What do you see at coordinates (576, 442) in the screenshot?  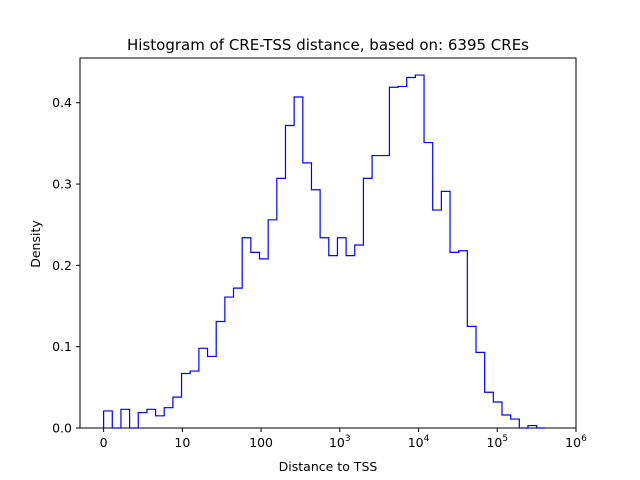 I see `x-tick-label: 10⁶` at bounding box center [576, 442].